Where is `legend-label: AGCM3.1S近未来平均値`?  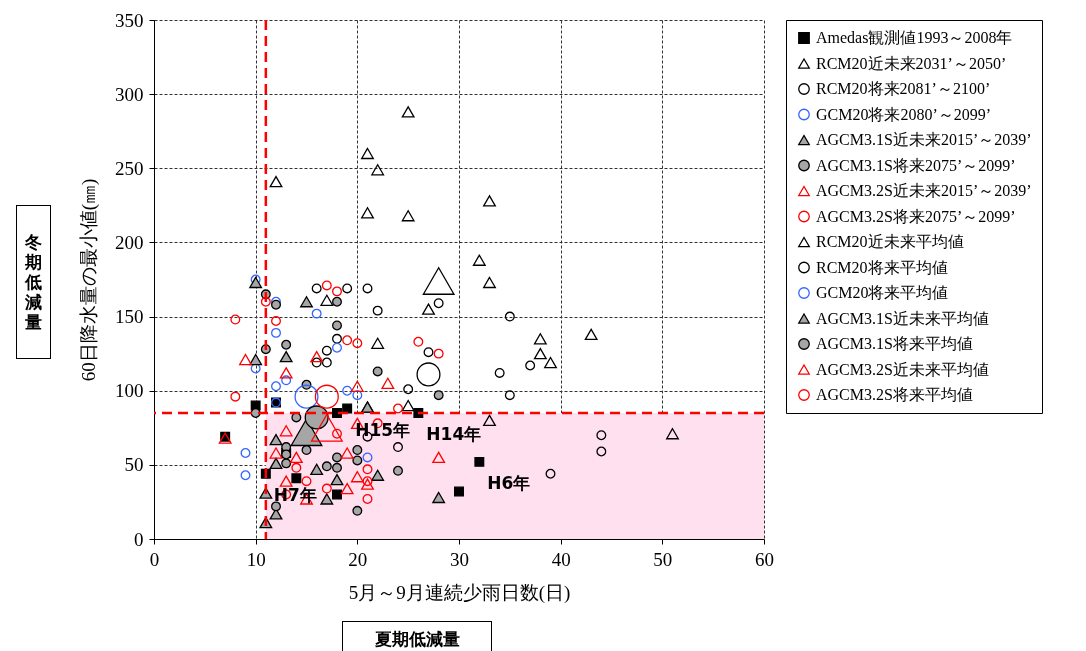
legend-label: AGCM3.1S近未来平均値 is located at coordinates (902, 318).